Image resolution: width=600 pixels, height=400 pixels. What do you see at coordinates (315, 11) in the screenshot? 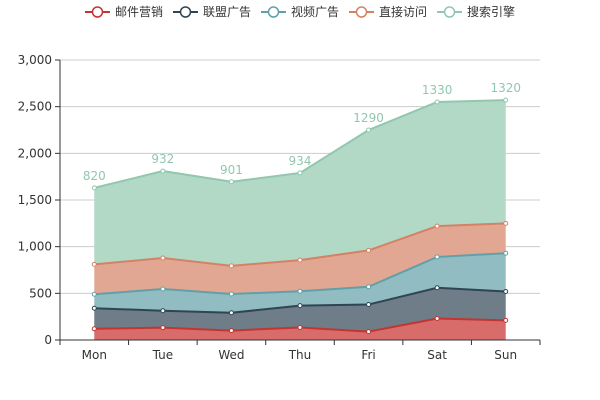
I see `legend-label: 视频广告` at bounding box center [315, 11].